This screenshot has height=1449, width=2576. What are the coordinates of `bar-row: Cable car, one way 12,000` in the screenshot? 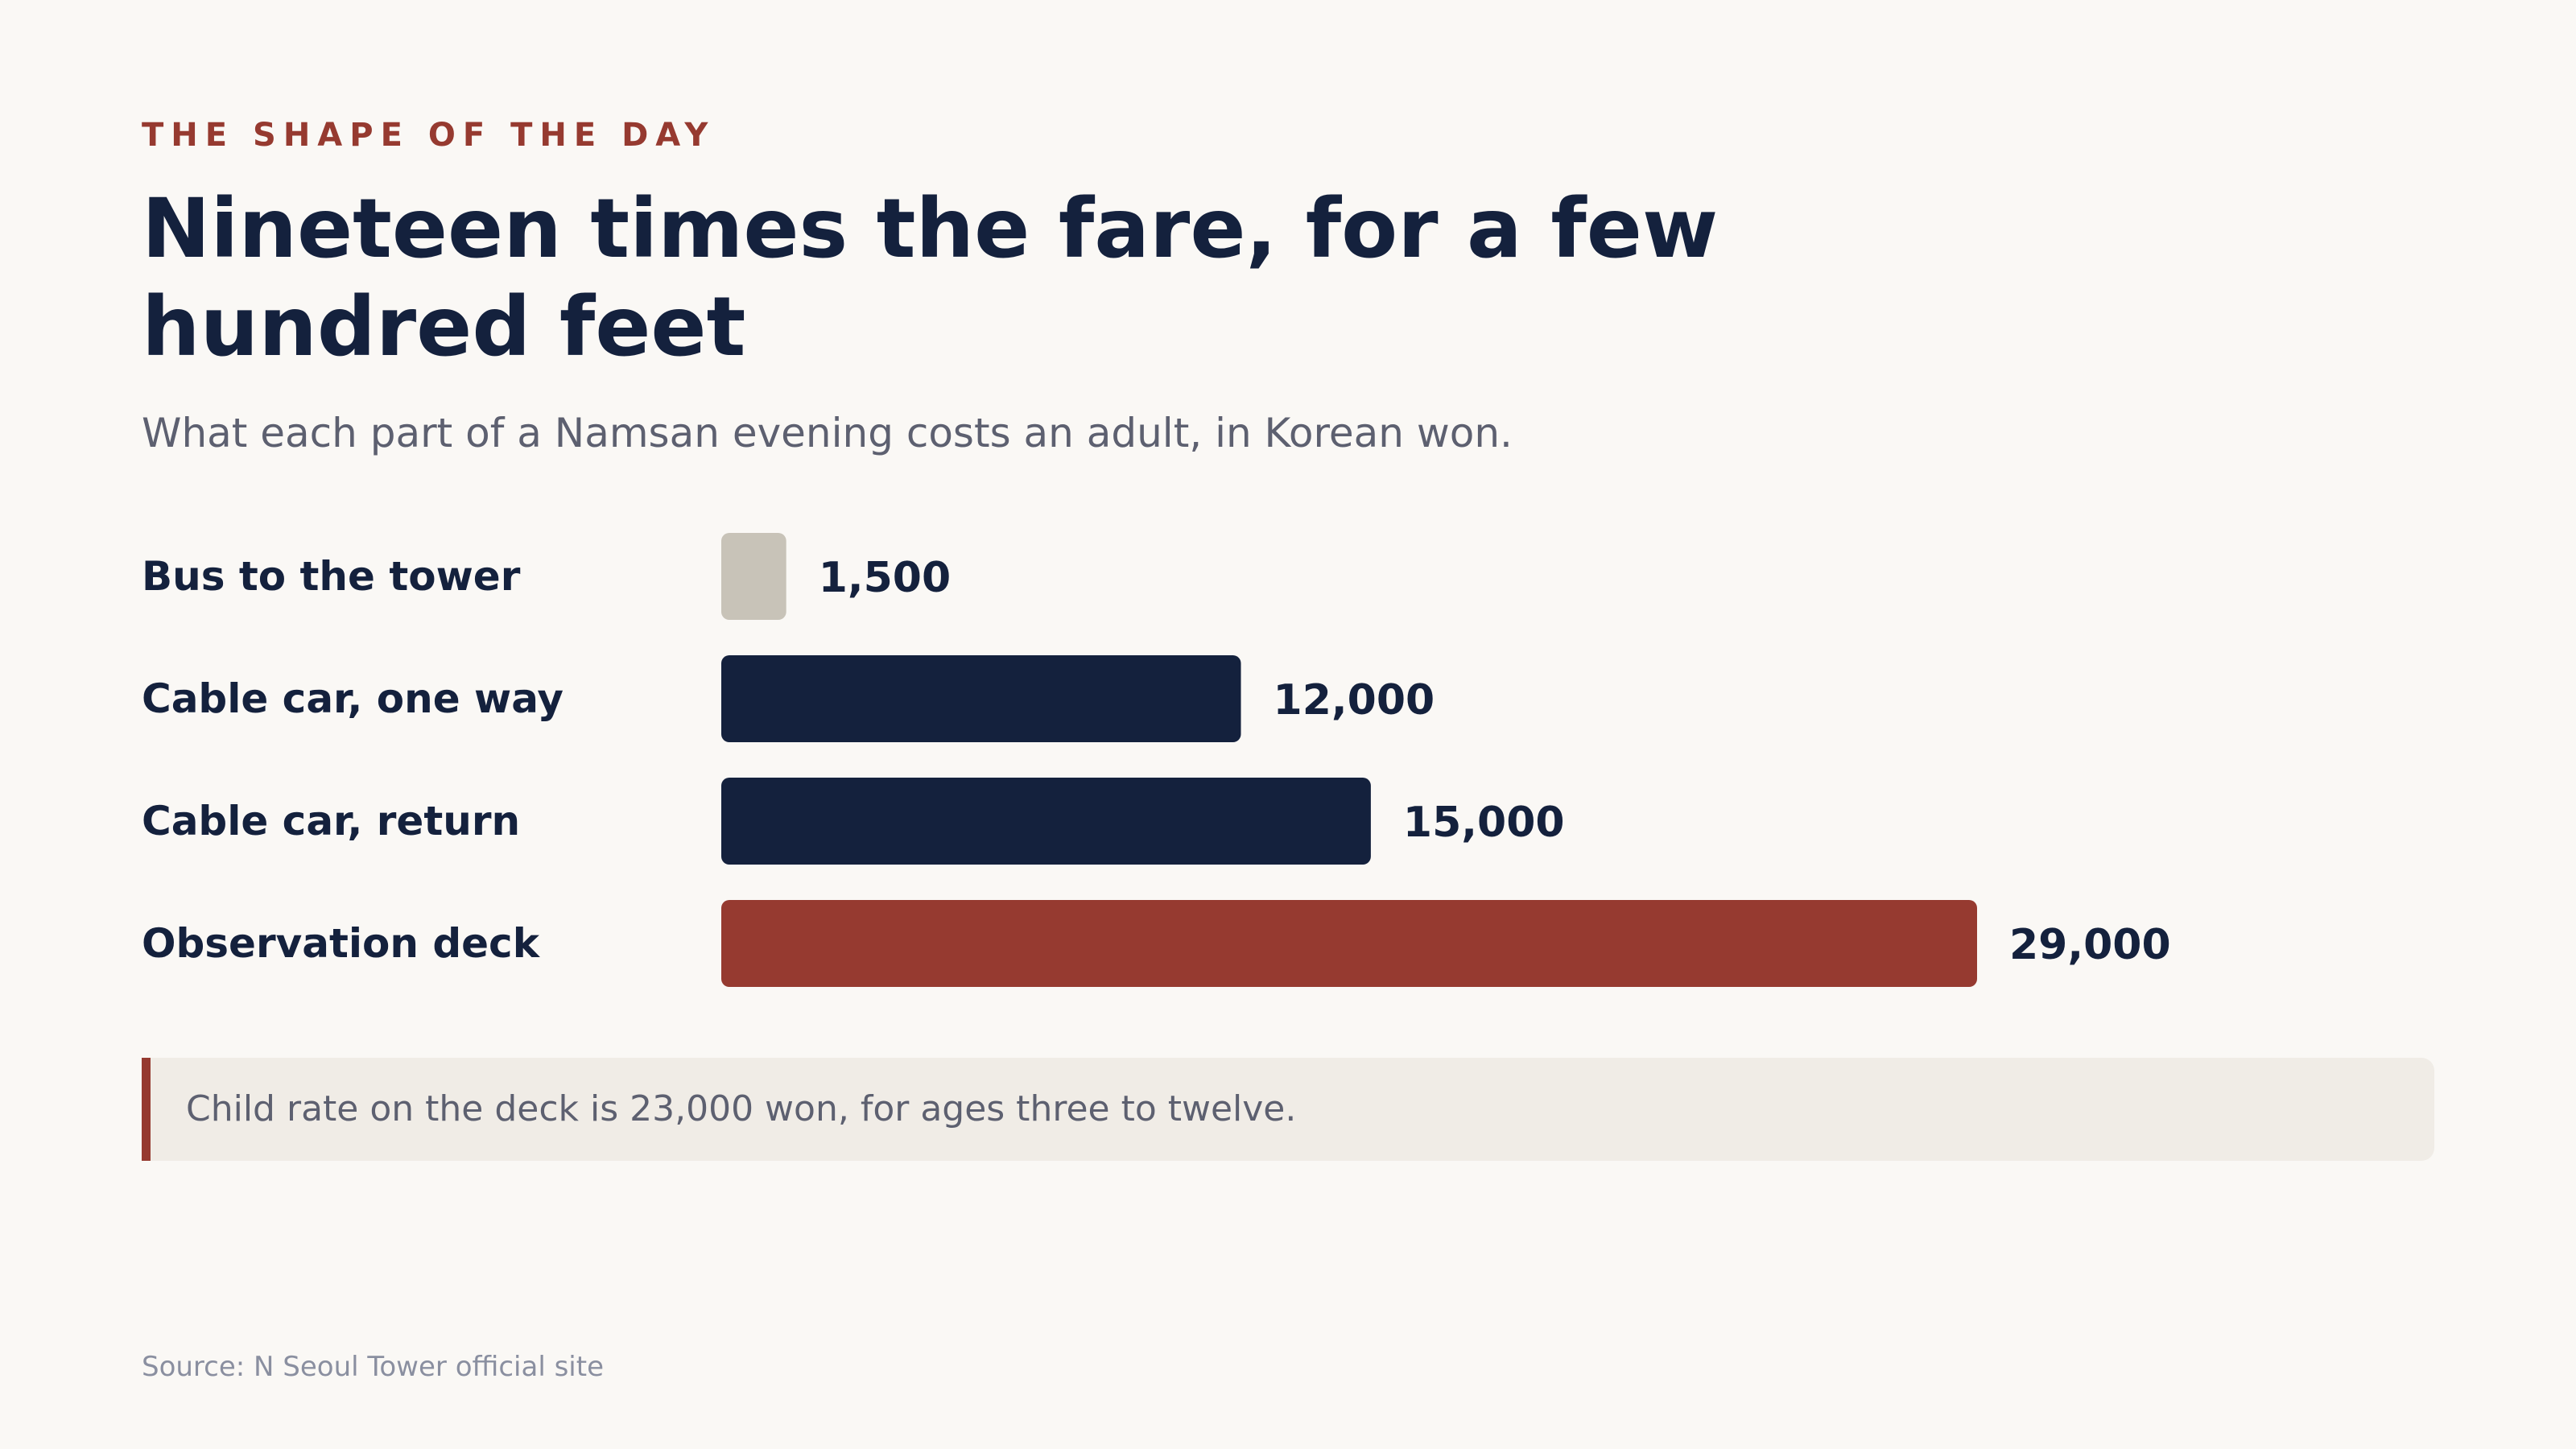 It's located at (788, 698).